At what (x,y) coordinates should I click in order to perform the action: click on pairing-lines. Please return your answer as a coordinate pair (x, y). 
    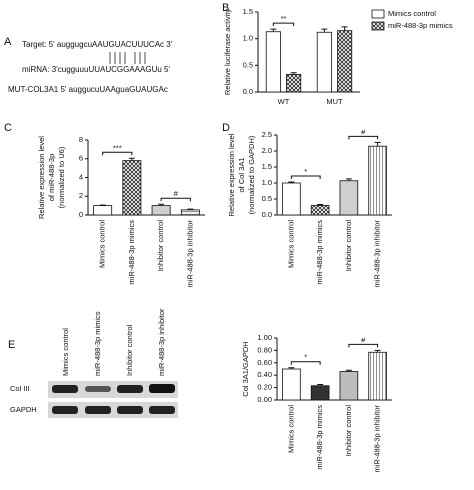
    Looking at the image, I should click on (127, 58).